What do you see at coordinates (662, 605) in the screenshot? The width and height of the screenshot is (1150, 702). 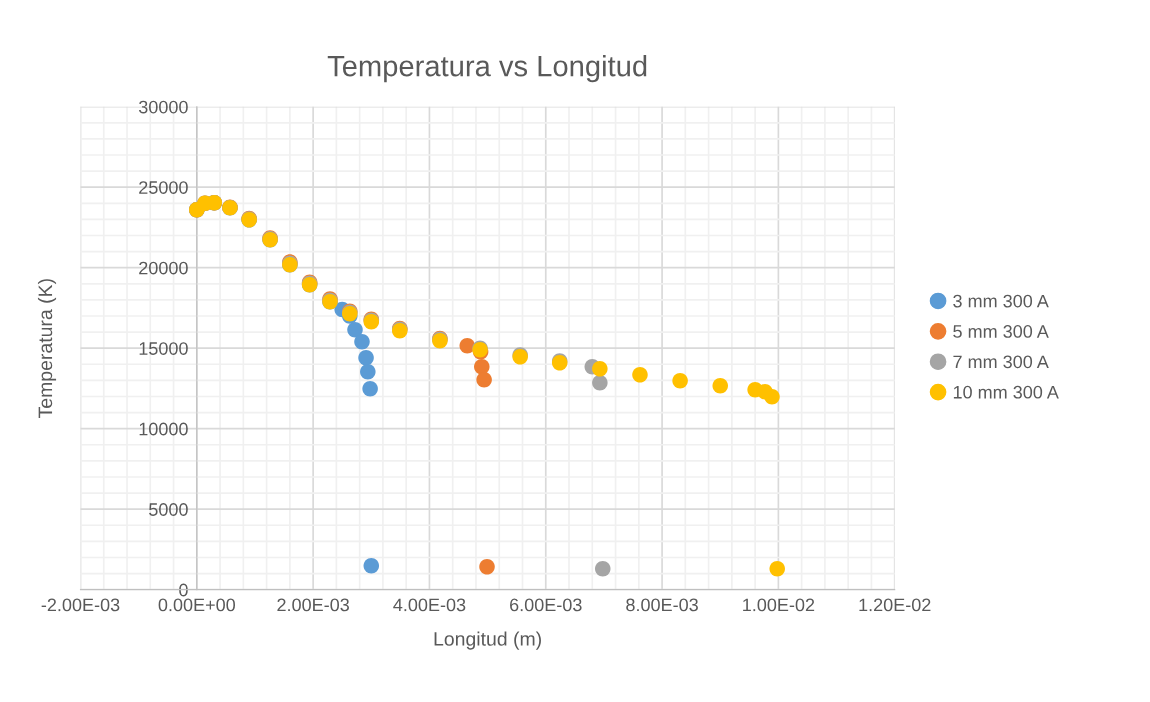 I see `x-tick-label: 8.00E-03` at bounding box center [662, 605].